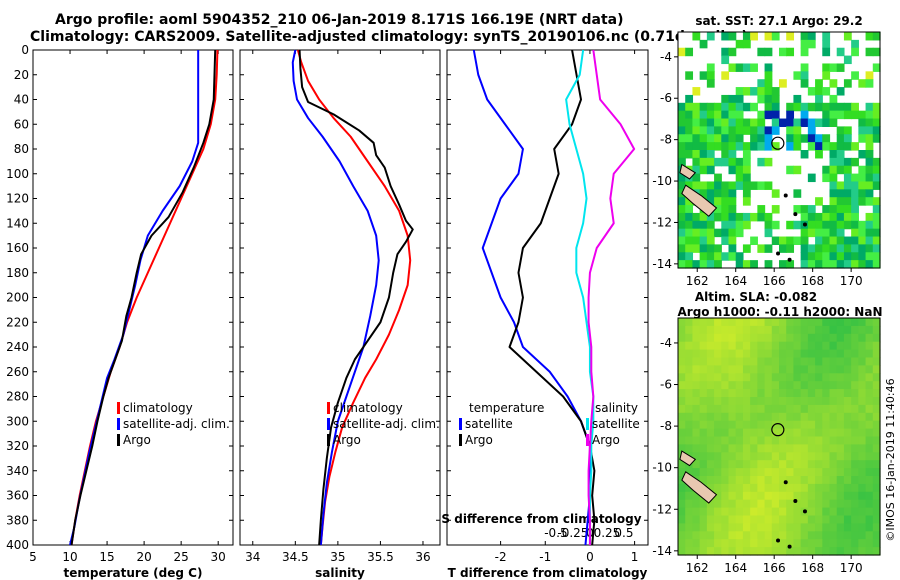 The width and height of the screenshot is (900, 580). Describe the element at coordinates (545, 557) in the screenshot. I see `x-tick-label: -1` at that location.